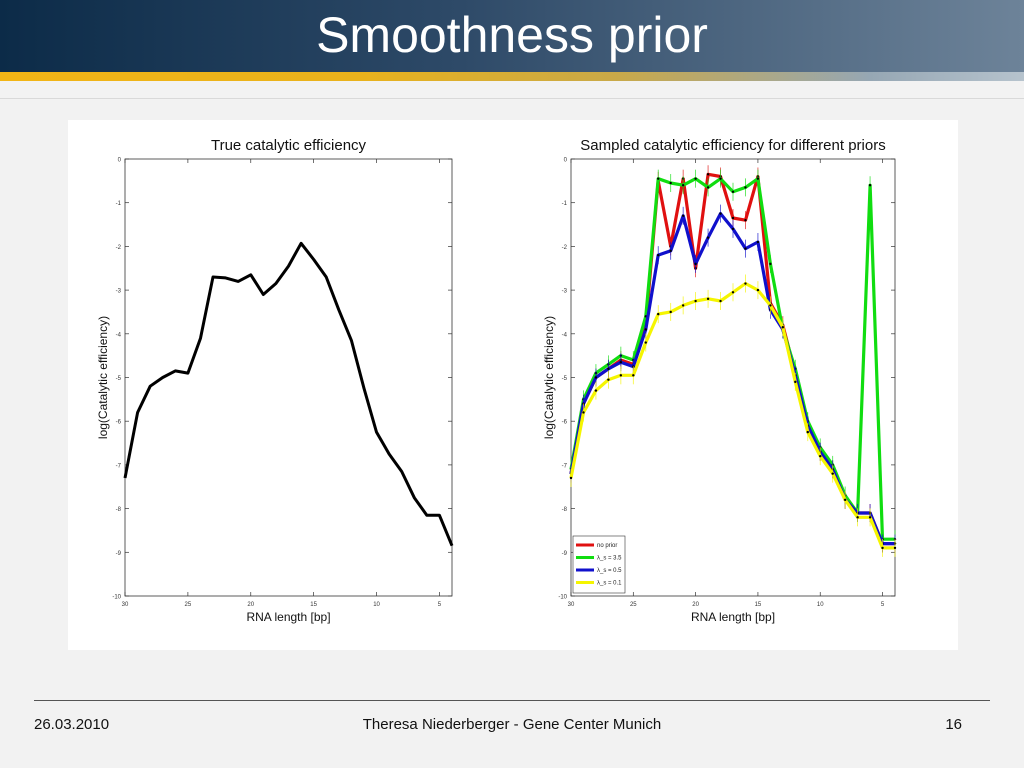 The width and height of the screenshot is (1024, 768). I want to click on footer-date: 26.03.2010, so click(72, 724).